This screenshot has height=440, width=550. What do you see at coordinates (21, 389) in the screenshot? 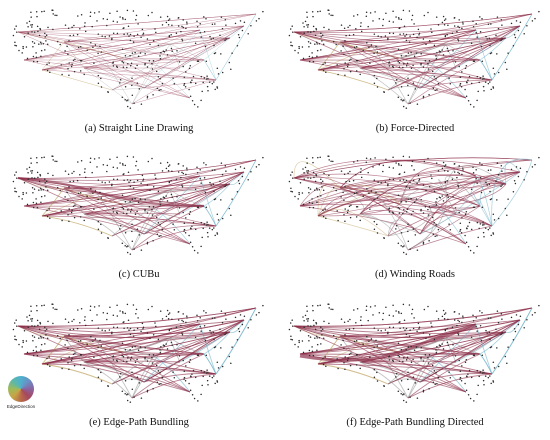
I see `color-wheel-icon` at bounding box center [21, 389].